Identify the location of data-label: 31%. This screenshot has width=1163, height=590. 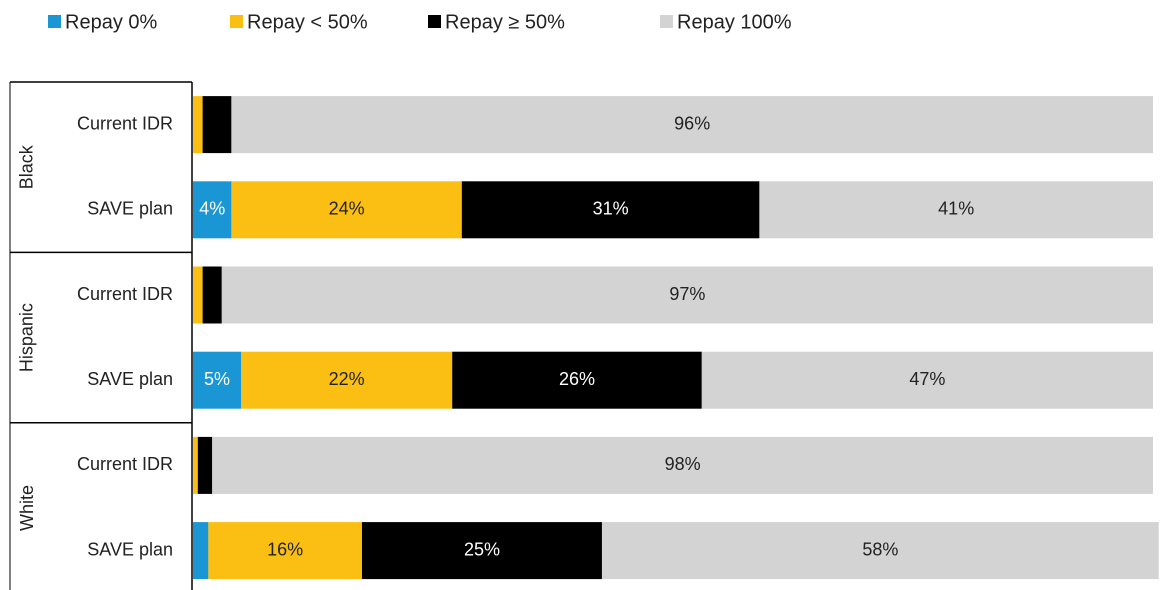
(611, 209).